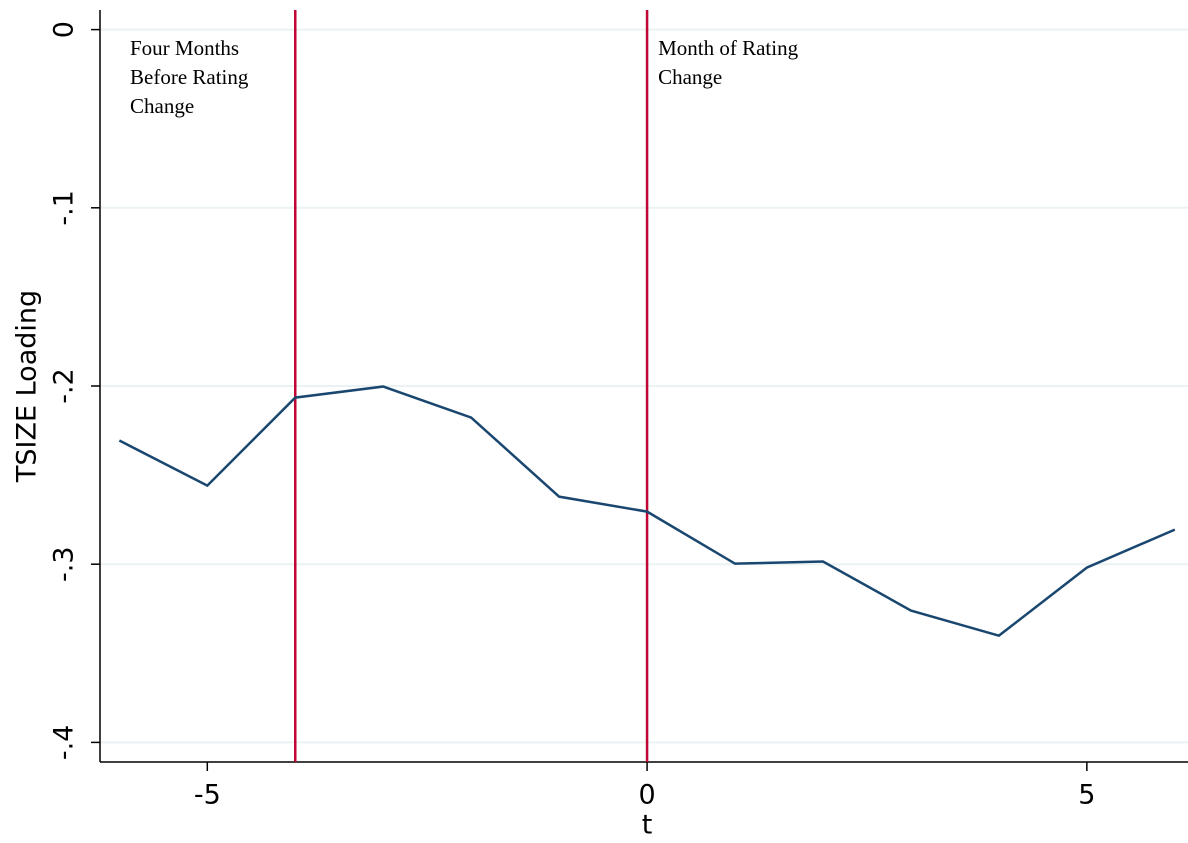  I want to click on y-tick-label: -.3, so click(64, 564).